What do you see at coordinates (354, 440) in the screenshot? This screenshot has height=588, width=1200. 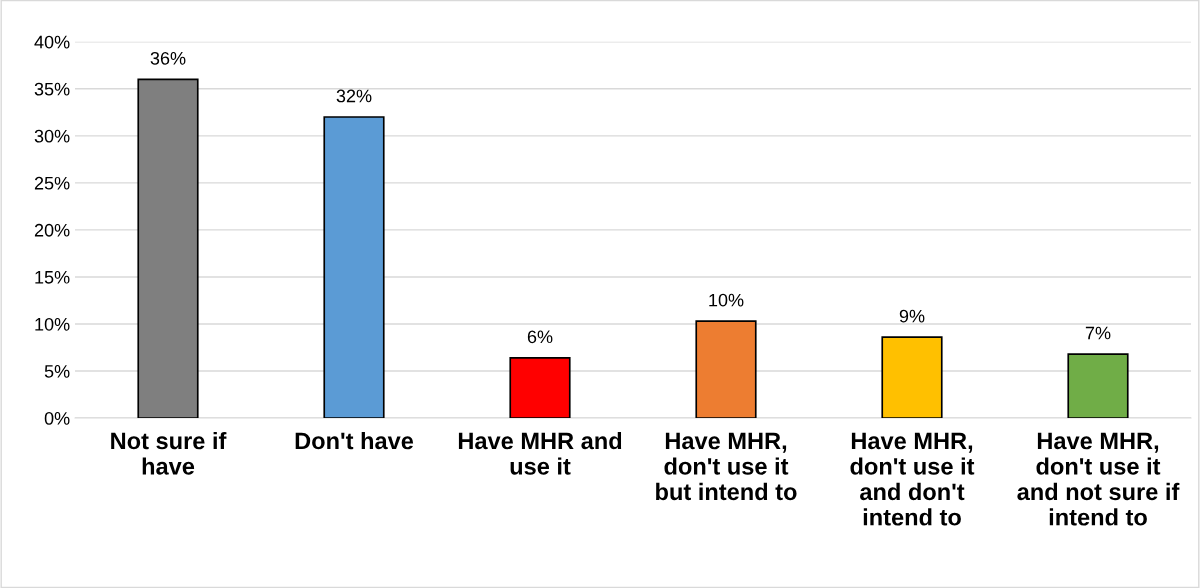 I see `x-tick-label: Don't have` at bounding box center [354, 440].